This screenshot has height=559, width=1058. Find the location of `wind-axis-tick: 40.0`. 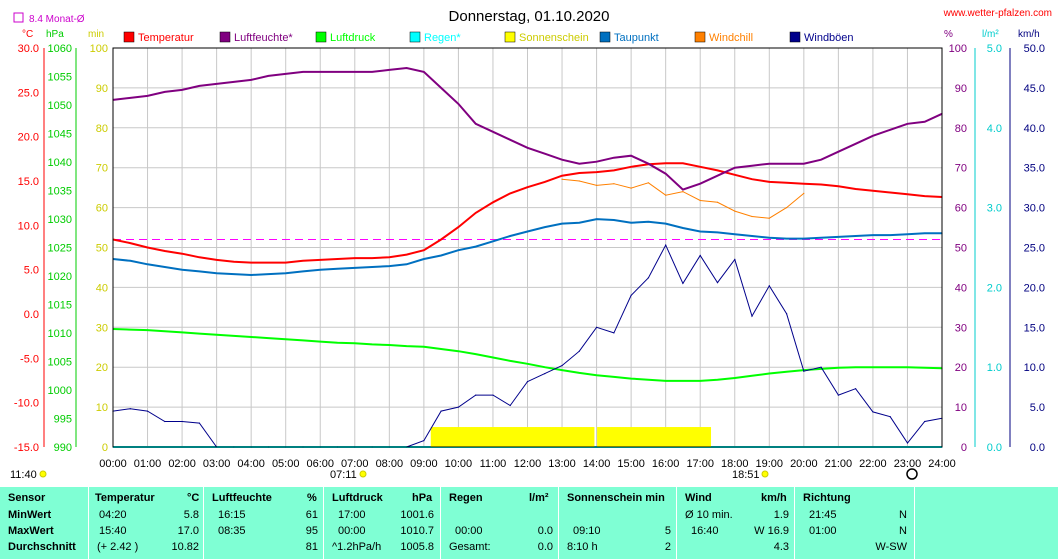

wind-axis-tick: 40.0 is located at coordinates (1034, 129).